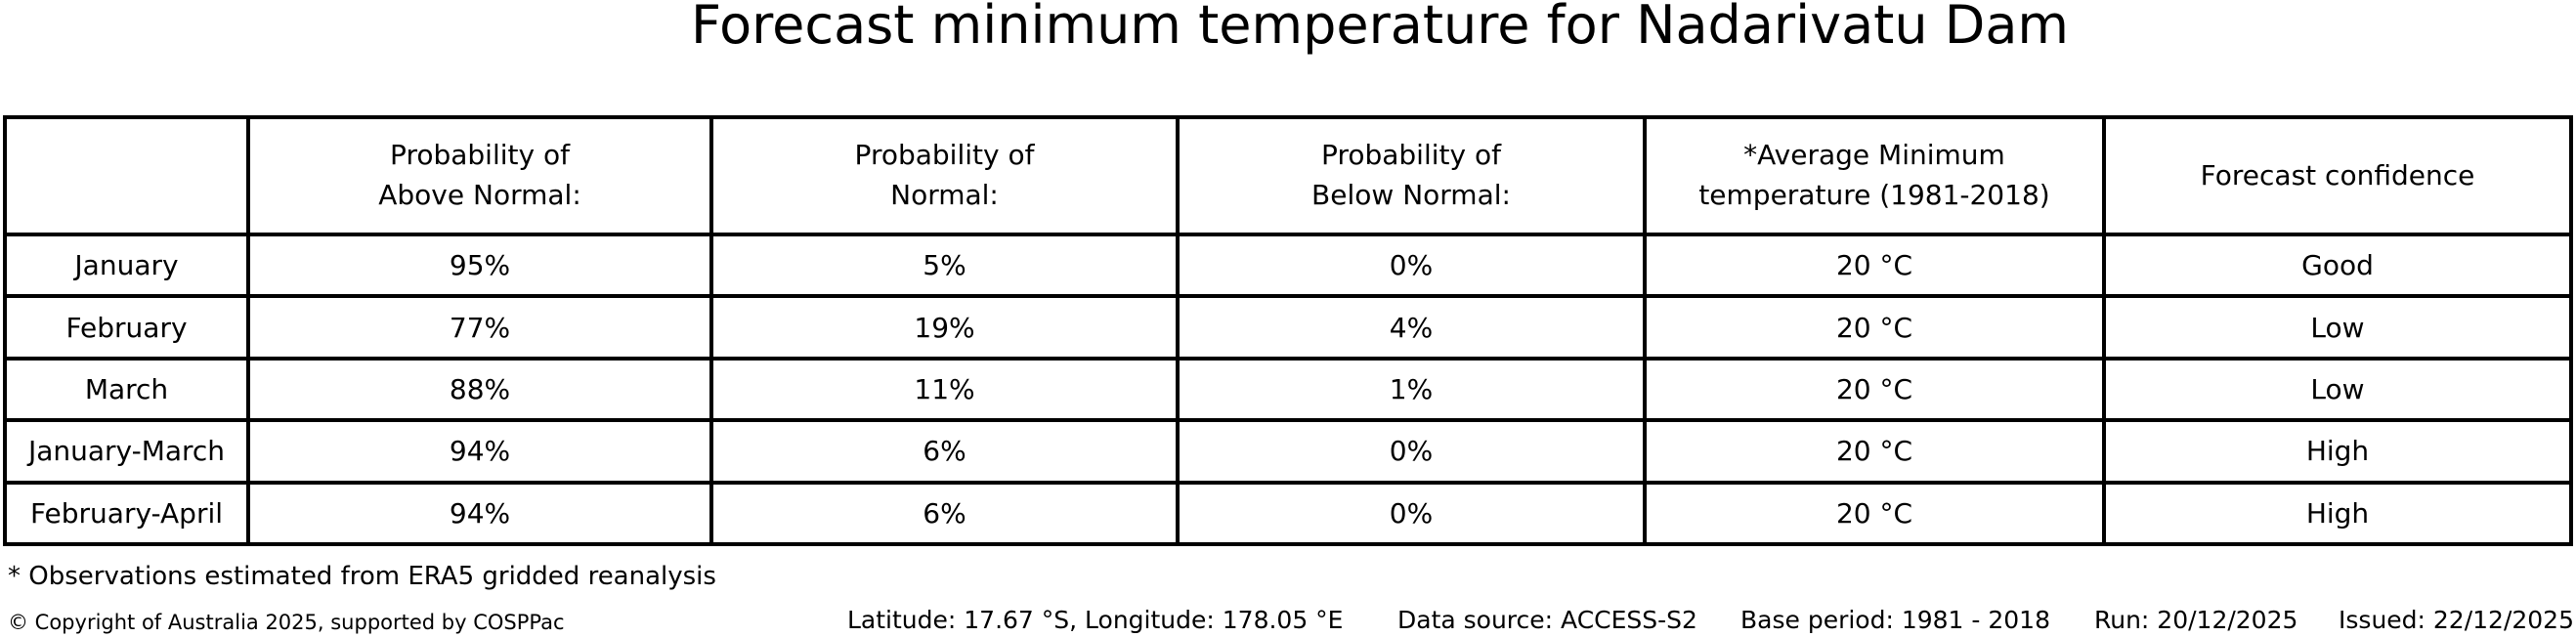 Image resolution: width=2576 pixels, height=637 pixels. Describe the element at coordinates (2337, 265) in the screenshot. I see `cell-confidence: Good` at that location.